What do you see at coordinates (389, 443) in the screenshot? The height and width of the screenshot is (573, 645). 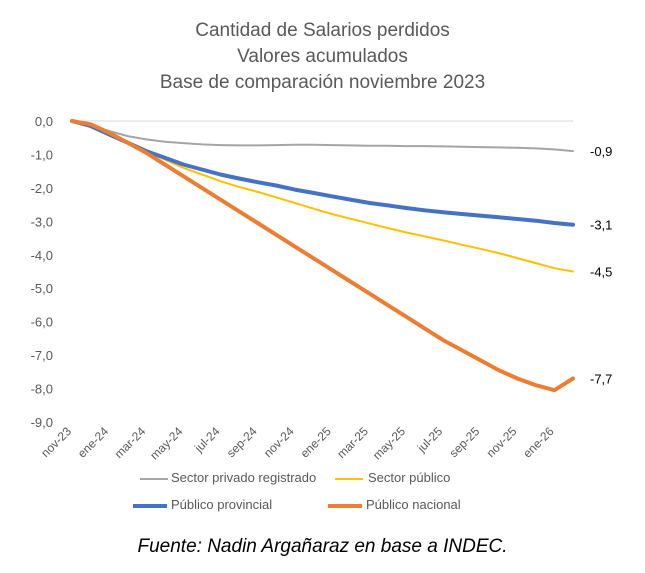 I see `x-tick-label: may-25` at bounding box center [389, 443].